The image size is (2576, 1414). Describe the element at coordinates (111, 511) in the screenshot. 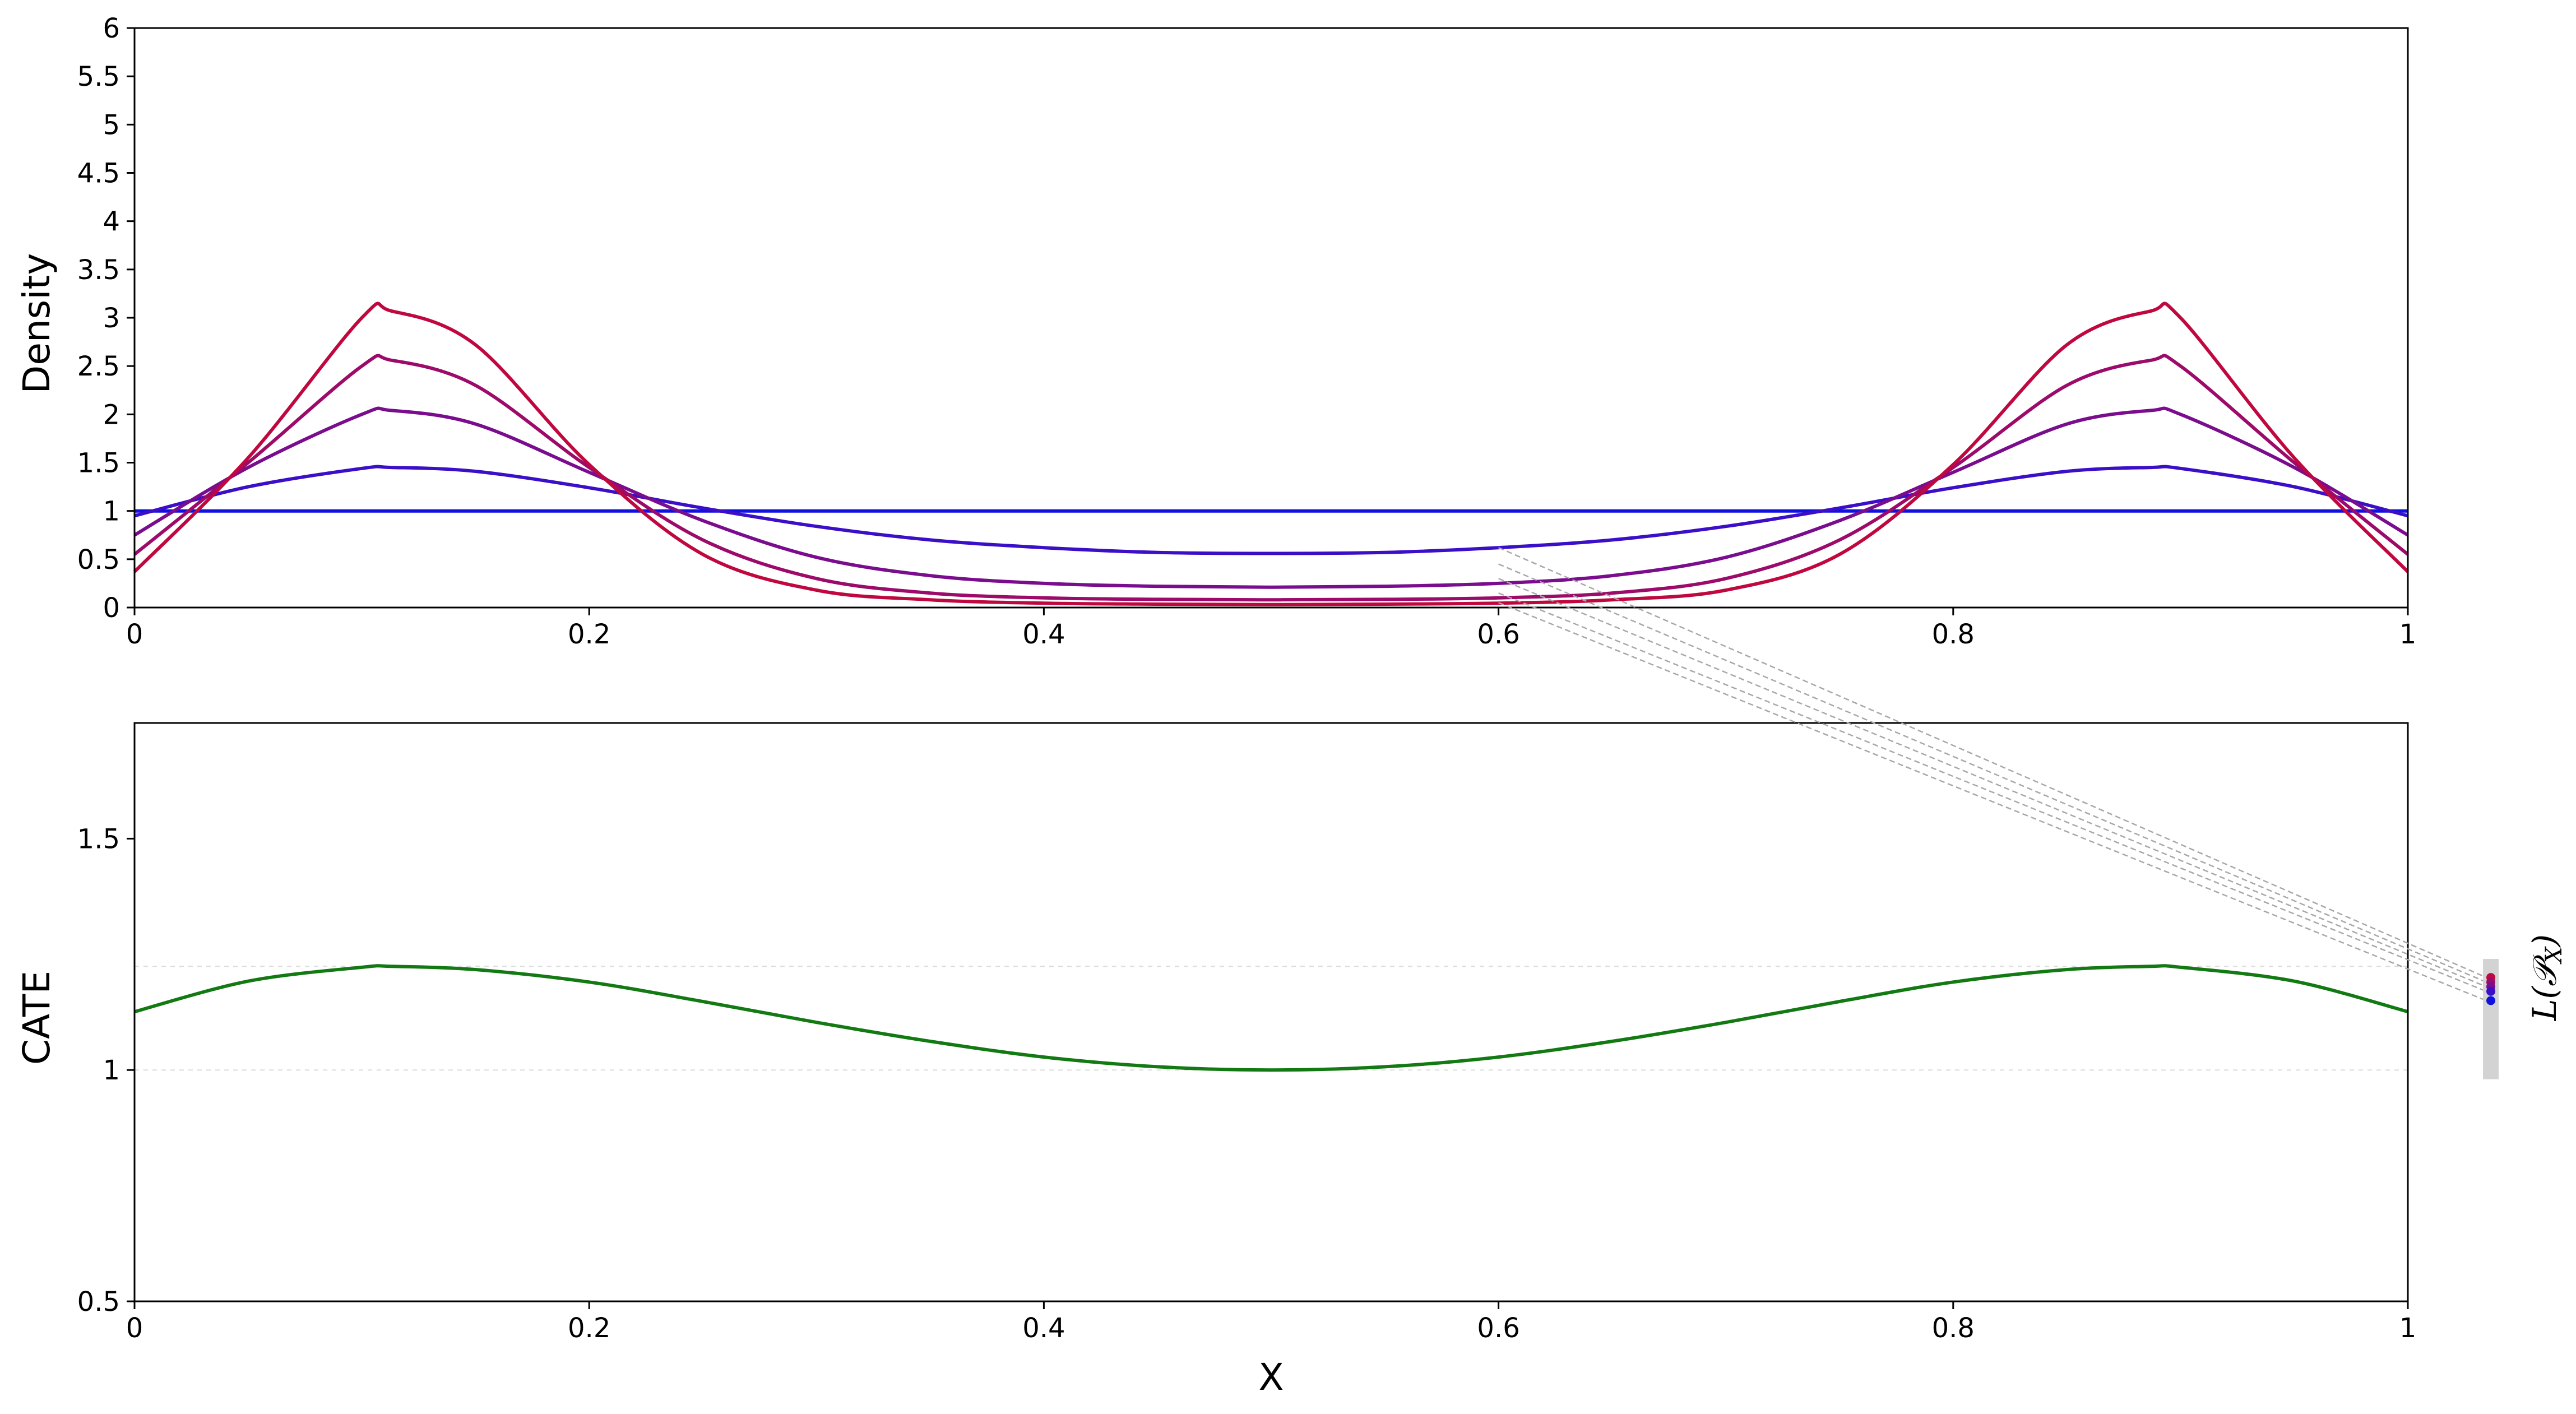

I see `density-y-tick-label: 1` at that location.